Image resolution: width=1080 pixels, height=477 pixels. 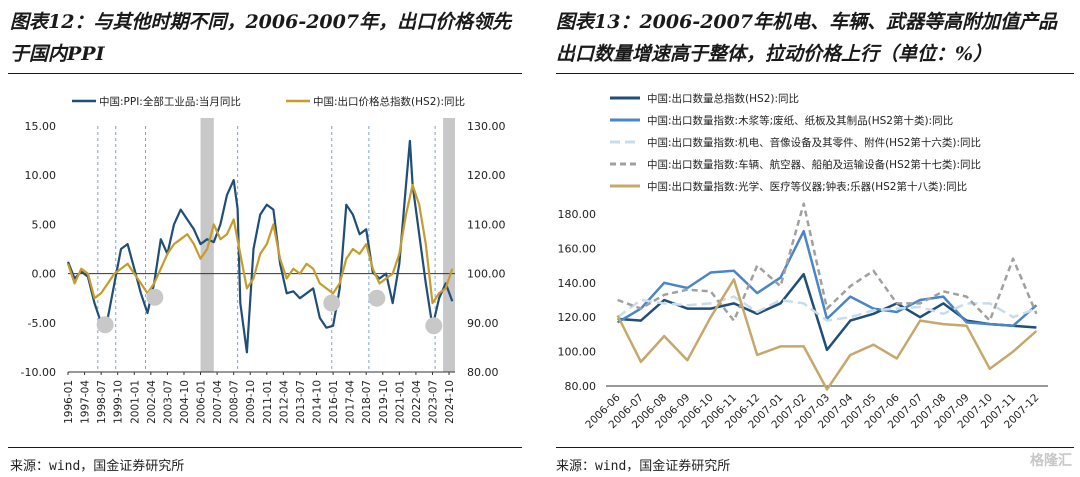 What do you see at coordinates (261, 22) in the screenshot?
I see `left-title-line-1: 图表12：与其他时期不同，2006-2007年，出口价格领先` at bounding box center [261, 22].